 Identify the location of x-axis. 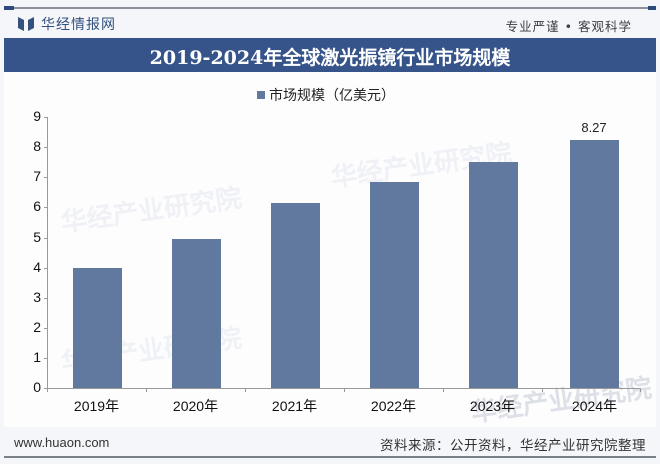
(343, 388).